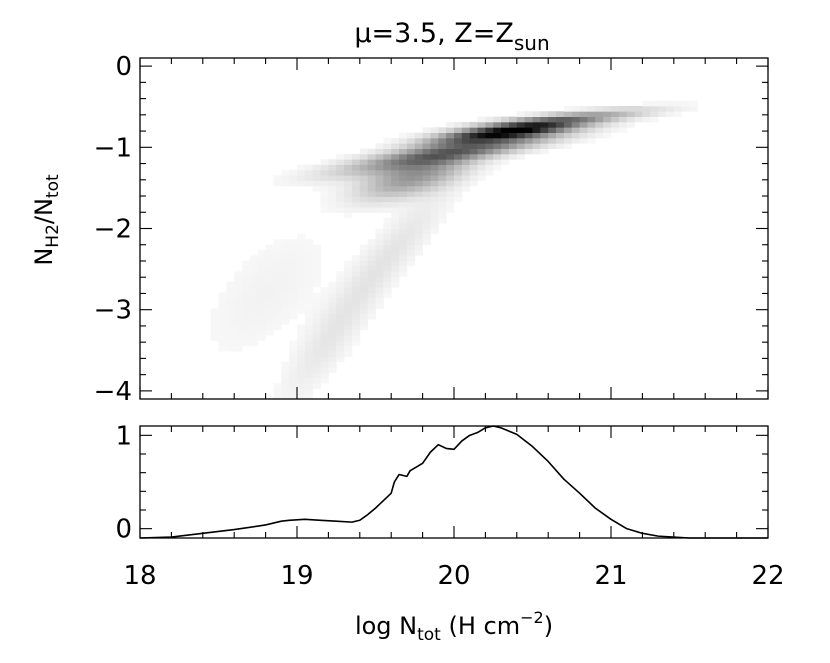 This screenshot has height=663, width=830. Describe the element at coordinates (113, 311) in the screenshot. I see `y-tick-label: −3` at that location.